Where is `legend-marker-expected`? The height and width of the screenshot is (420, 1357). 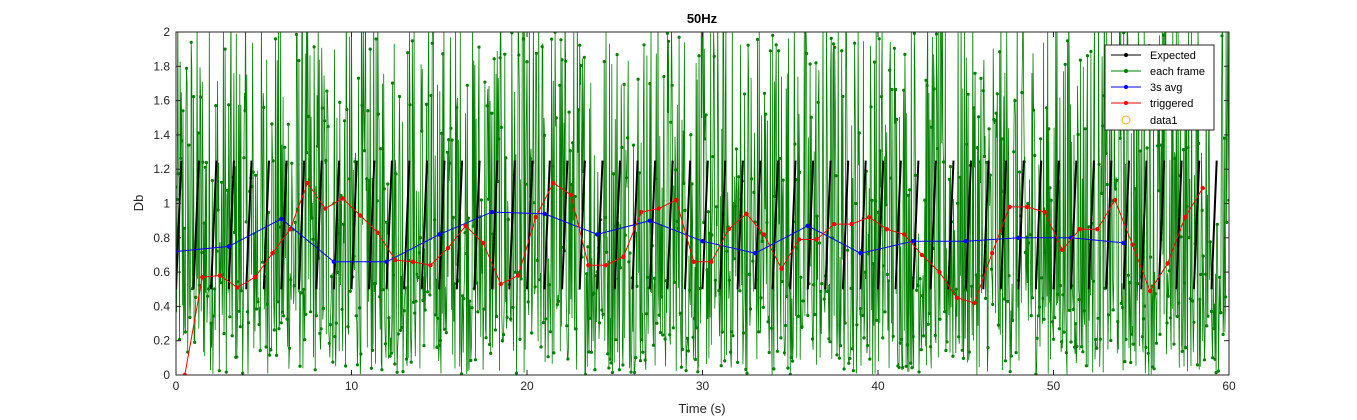 legend-marker-expected is located at coordinates (1126, 55).